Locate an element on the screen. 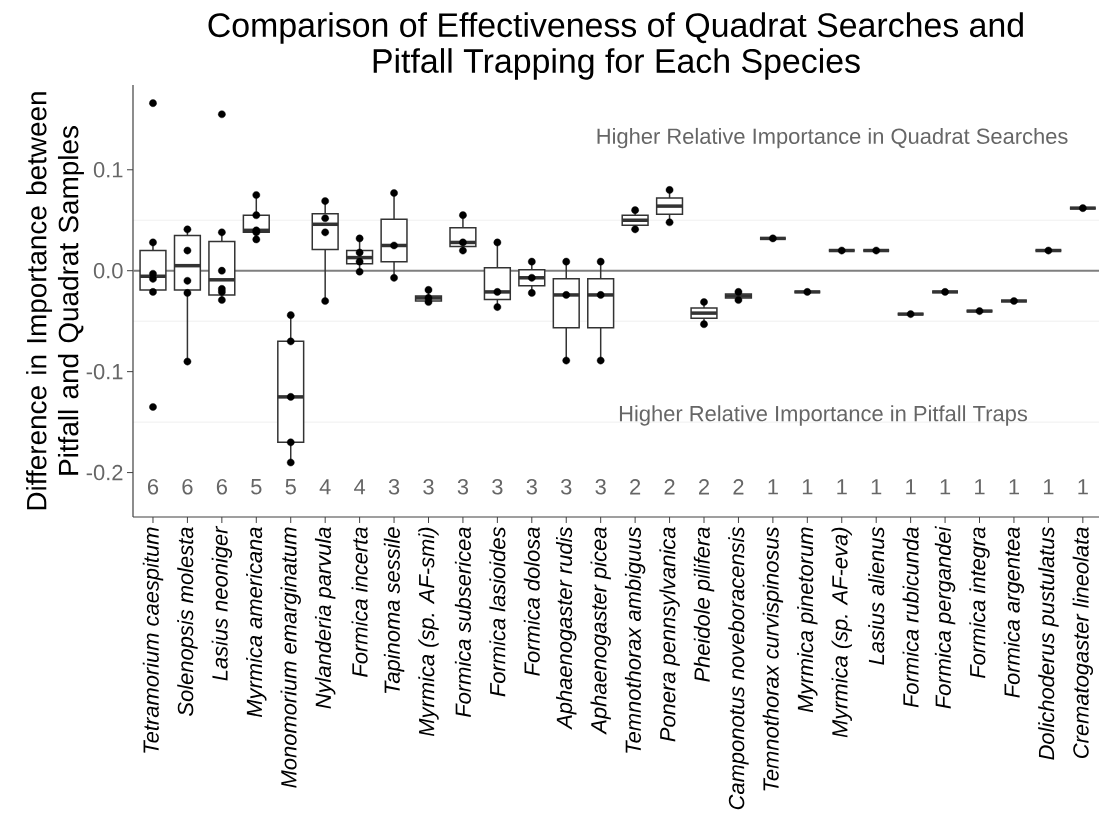 The image size is (1099, 836). x-tick-label: Myrmica (sp. AF-eva) is located at coordinates (841, 632).